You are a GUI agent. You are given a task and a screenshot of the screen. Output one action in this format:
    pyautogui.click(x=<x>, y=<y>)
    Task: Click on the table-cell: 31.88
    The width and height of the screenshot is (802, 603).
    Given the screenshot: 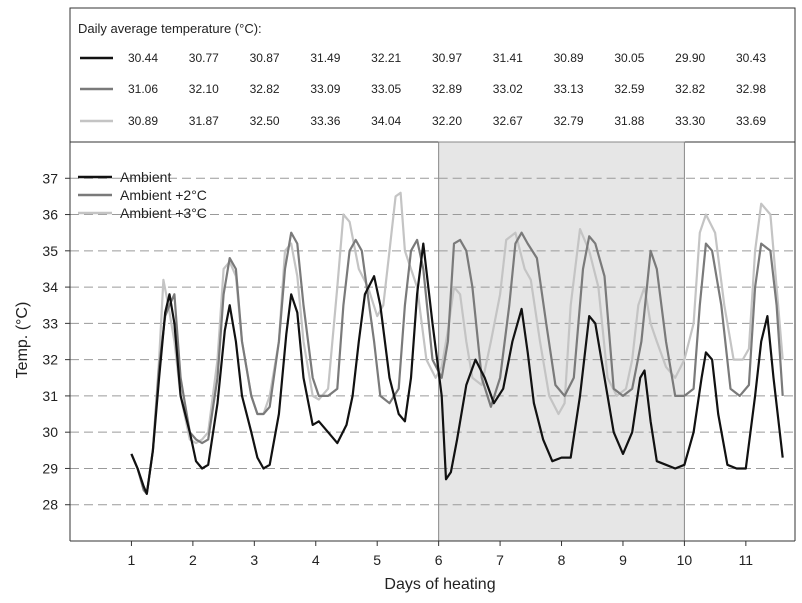 What is the action you would take?
    pyautogui.click(x=629, y=121)
    